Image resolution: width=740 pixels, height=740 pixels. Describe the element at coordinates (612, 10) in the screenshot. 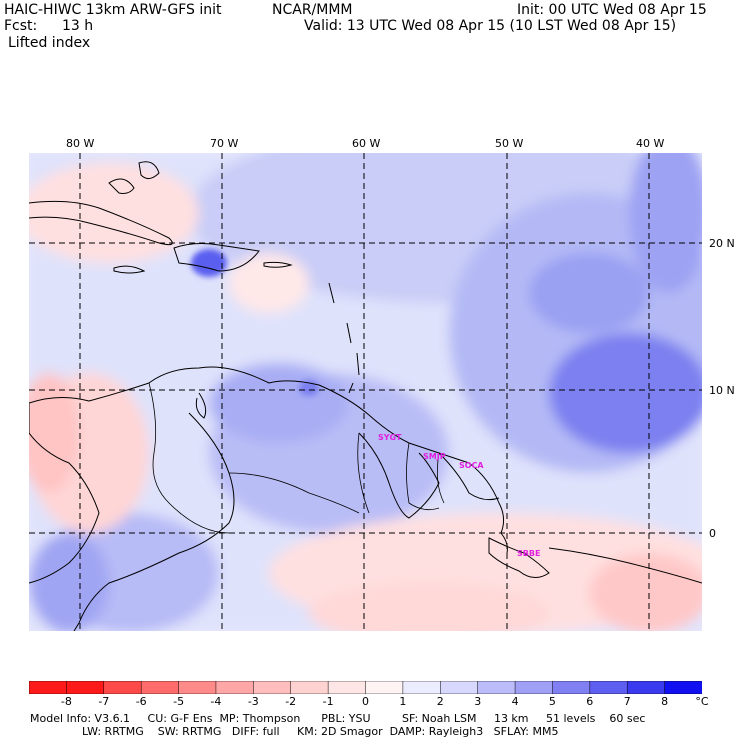

I see `init-time: Init: 00 UTC Wed 08 Apr 15` at that location.